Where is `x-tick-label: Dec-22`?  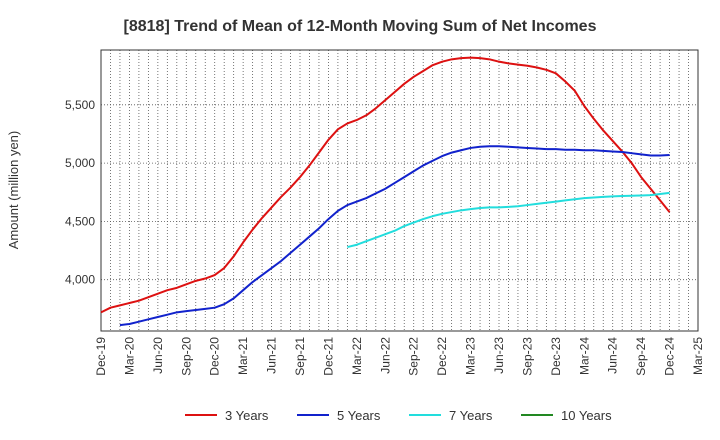
x-tick-label: Dec-22 is located at coordinates (442, 356).